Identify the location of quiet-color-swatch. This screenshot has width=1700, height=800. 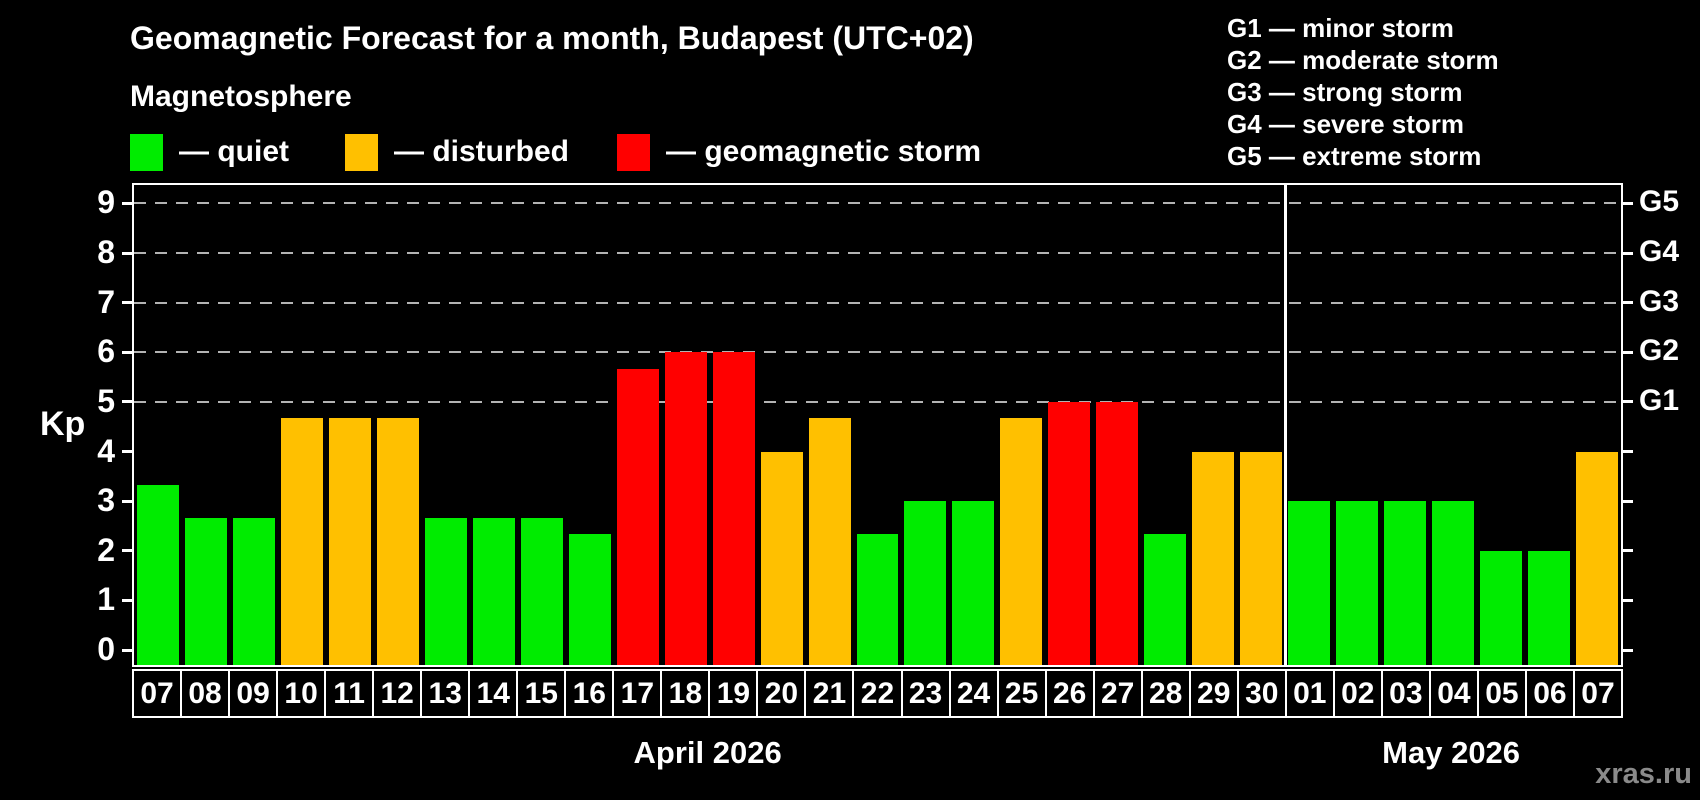
(146, 152).